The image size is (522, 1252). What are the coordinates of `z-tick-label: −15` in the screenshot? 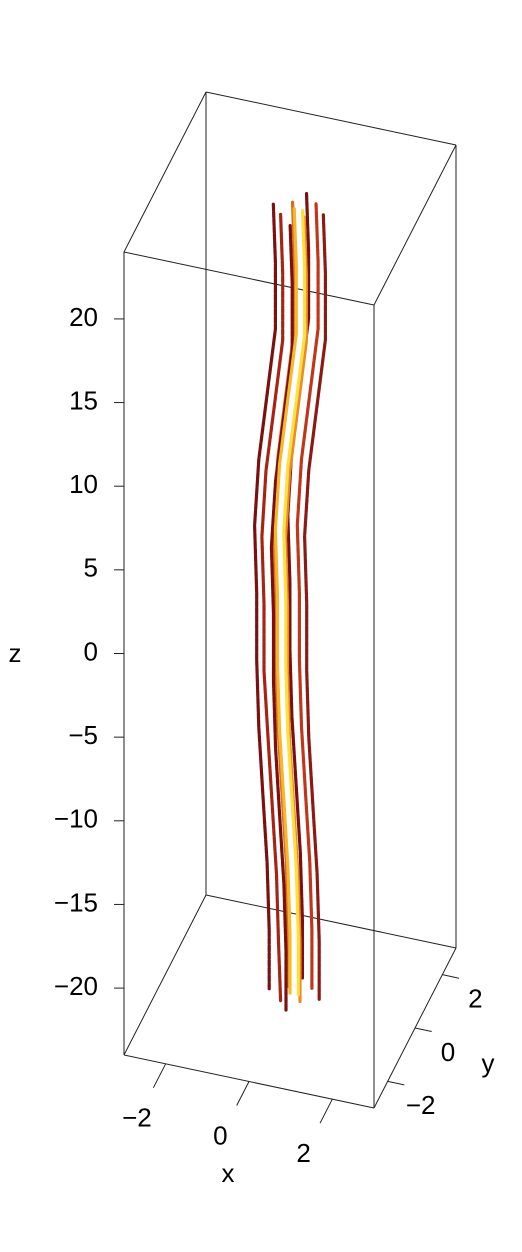 It's located at (76, 902).